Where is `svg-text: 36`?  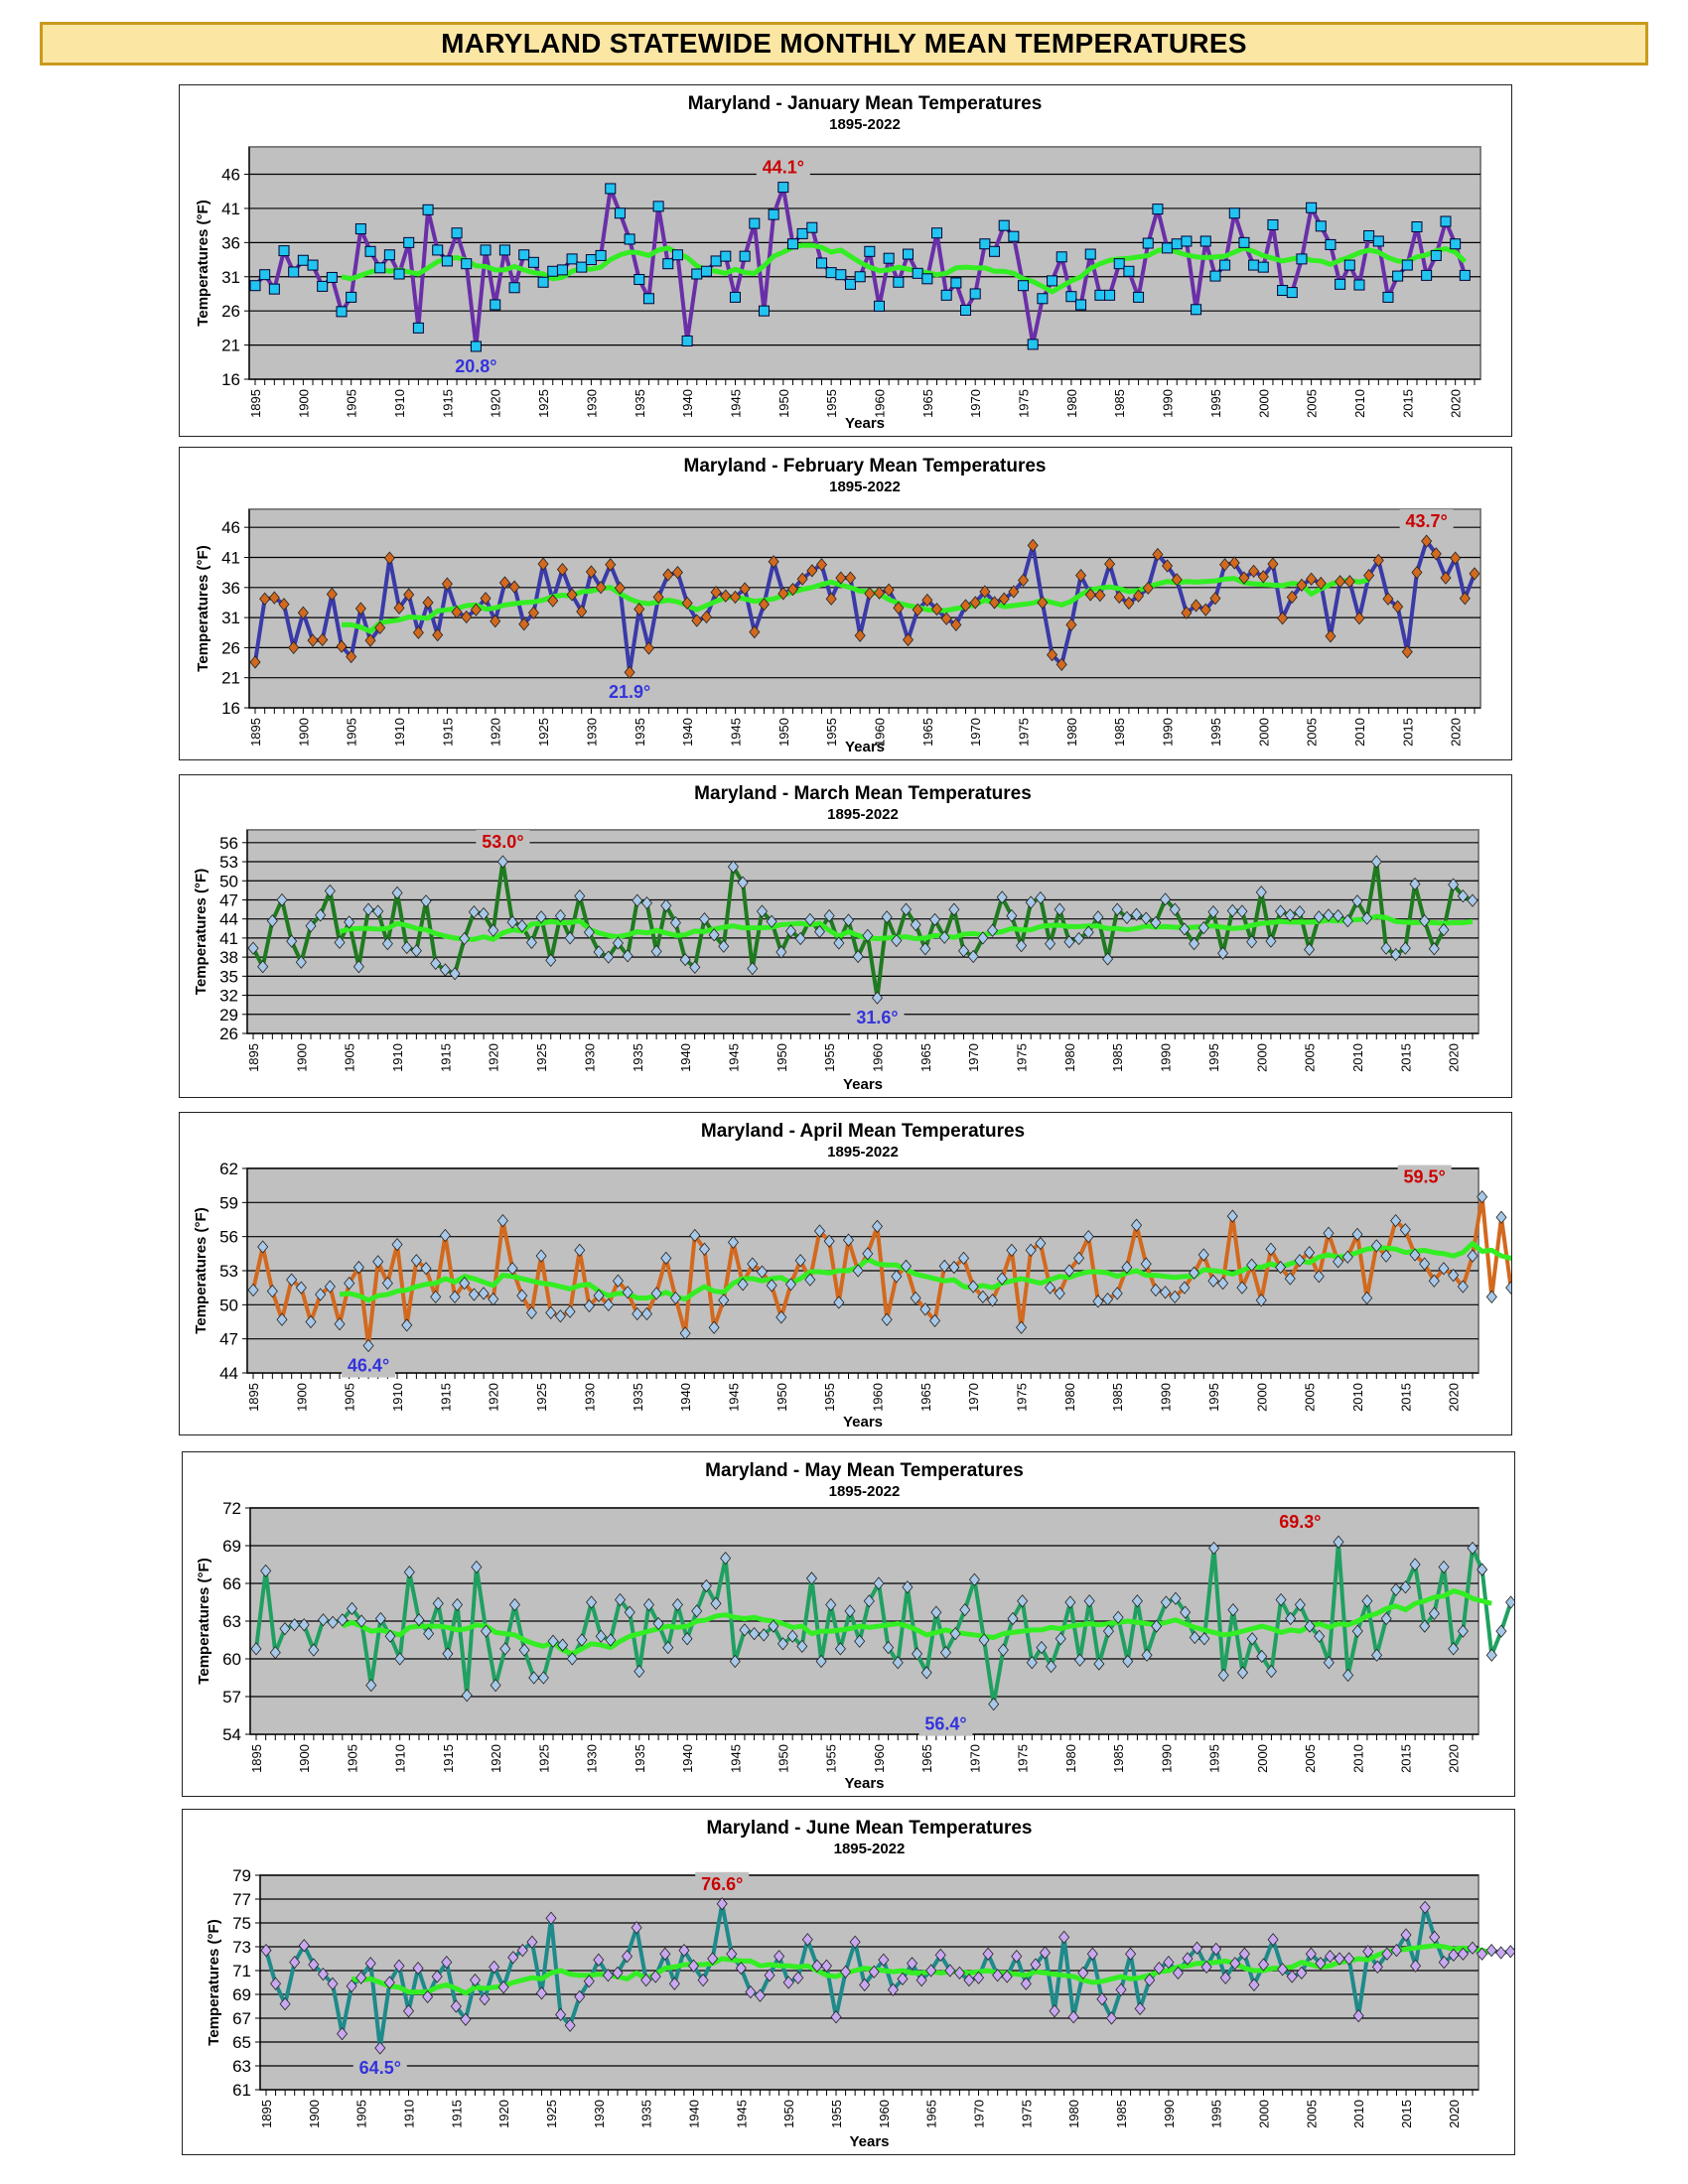
svg-text: 36 is located at coordinates (230, 242).